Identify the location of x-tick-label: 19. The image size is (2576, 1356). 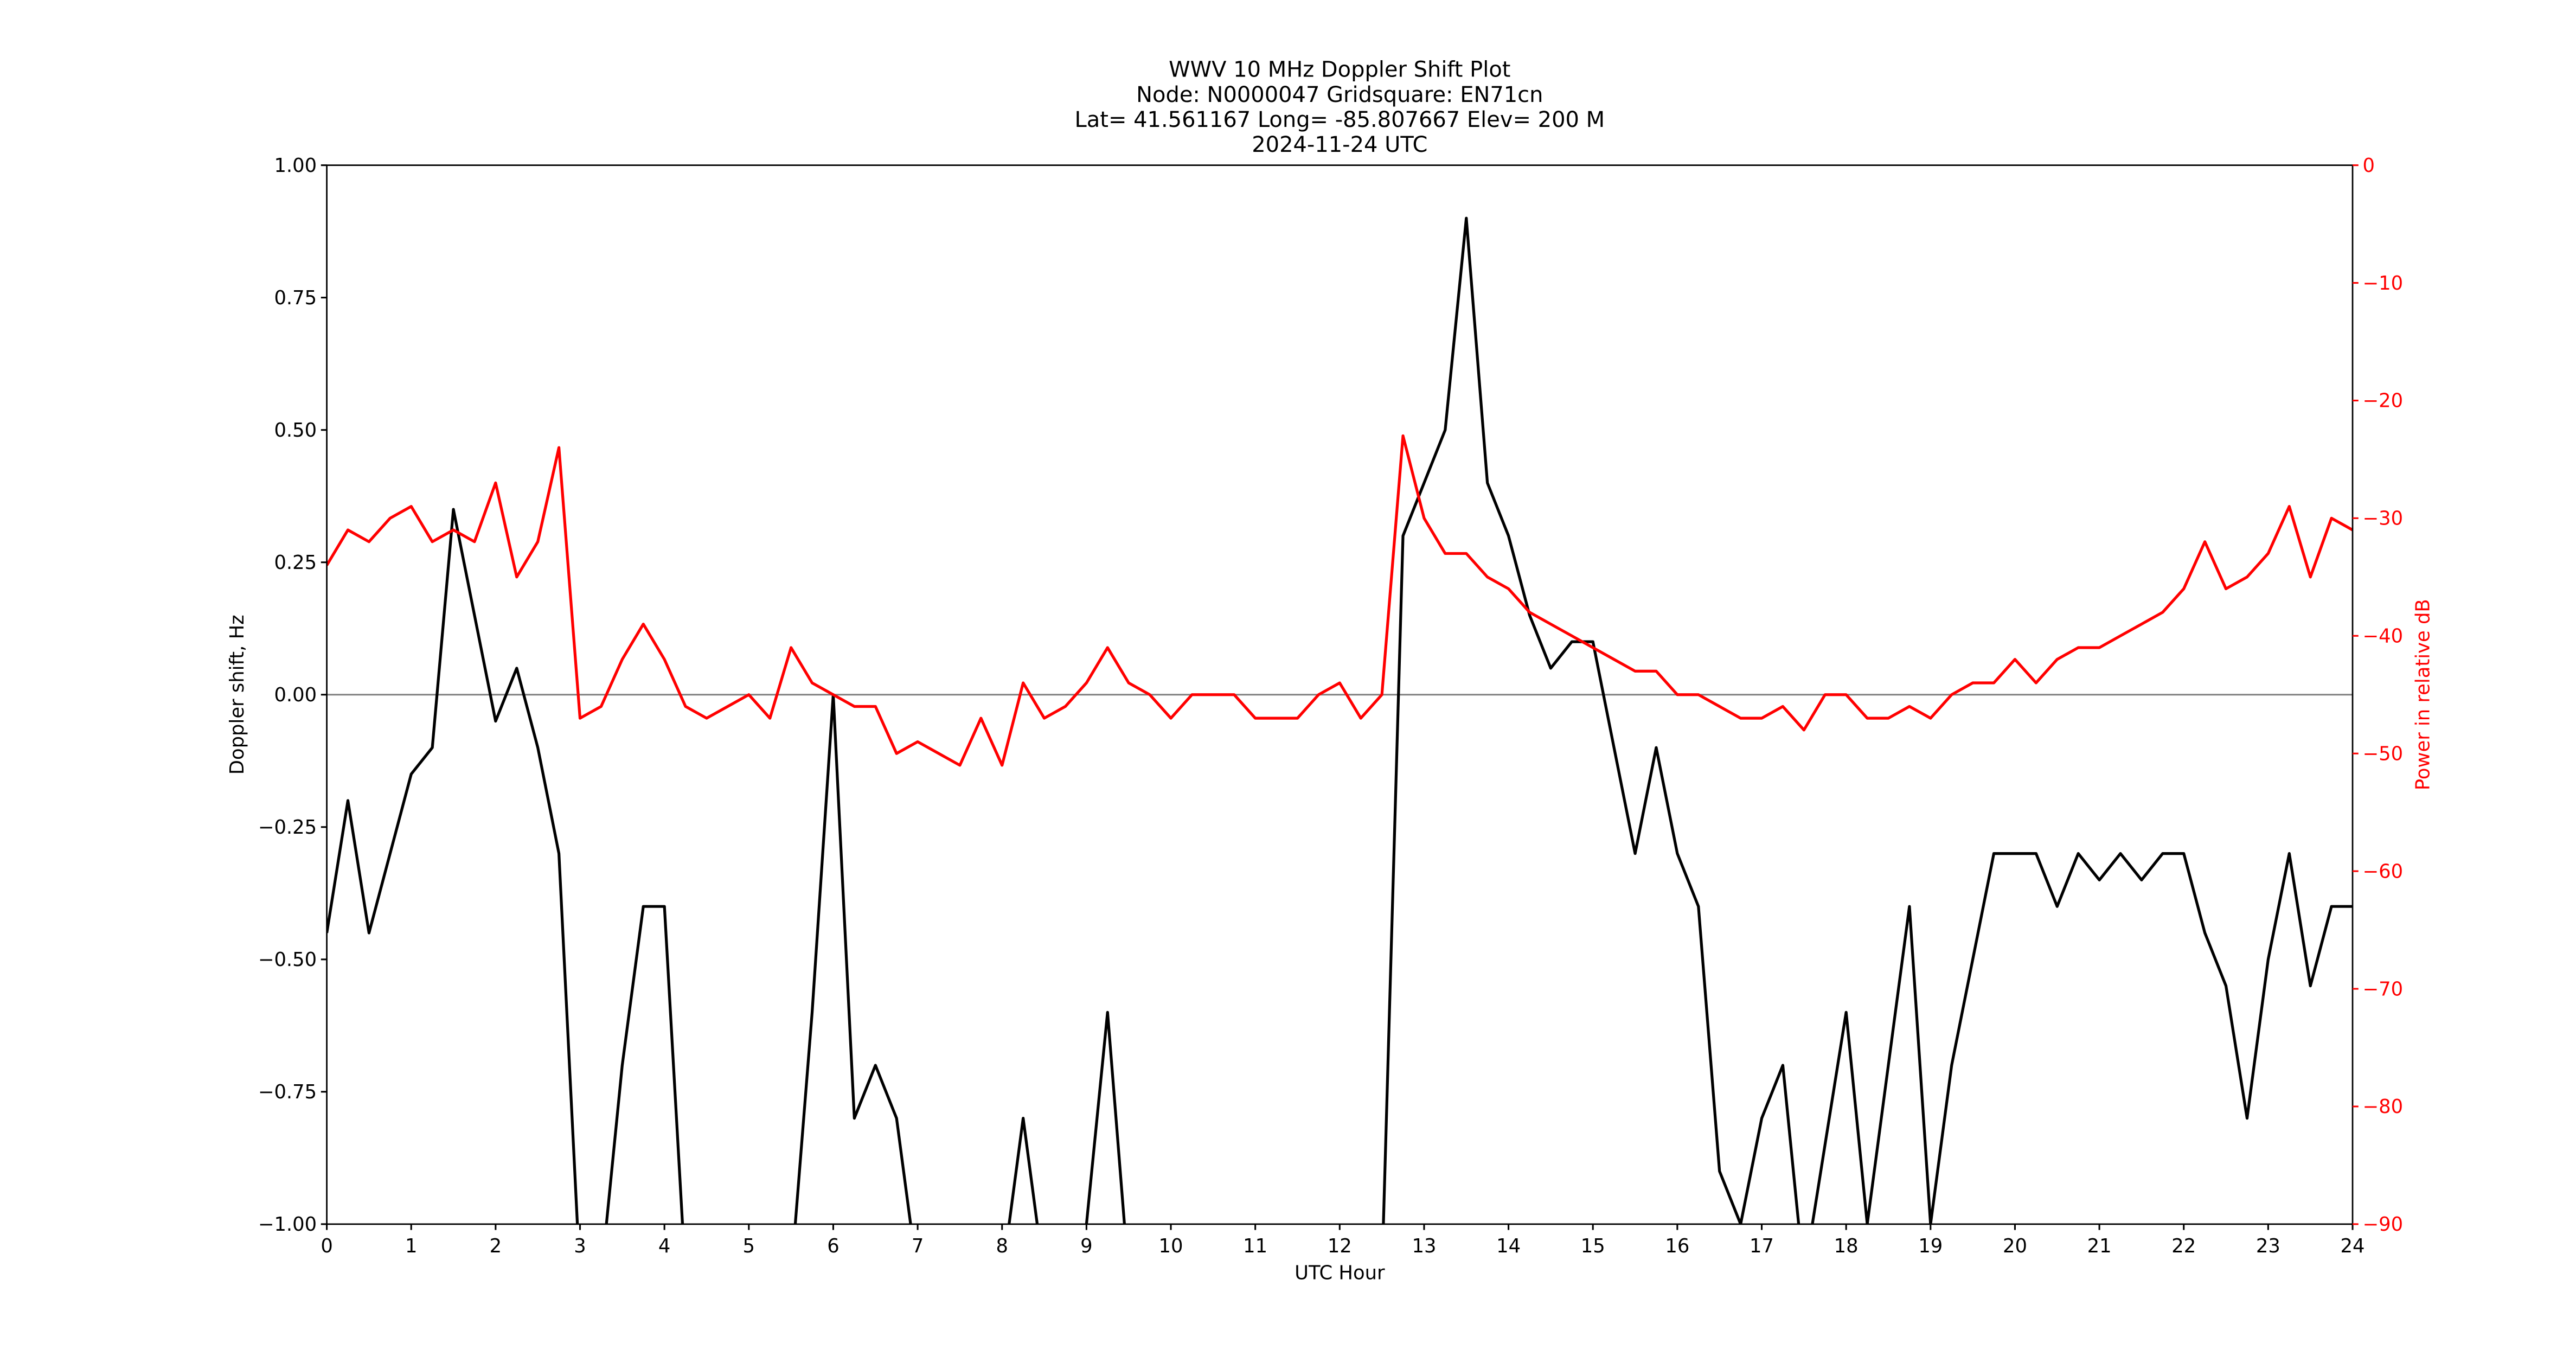
(1930, 1246).